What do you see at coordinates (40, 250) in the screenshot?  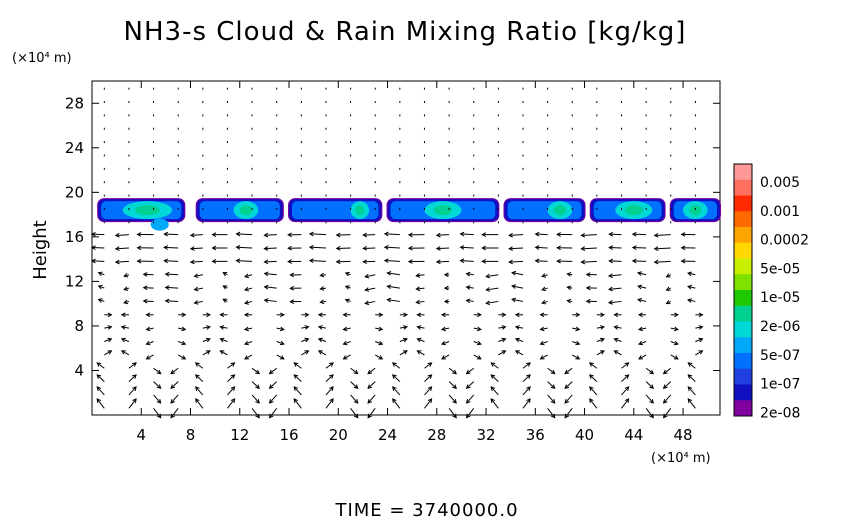 I see `y-axis-label: Height` at bounding box center [40, 250].